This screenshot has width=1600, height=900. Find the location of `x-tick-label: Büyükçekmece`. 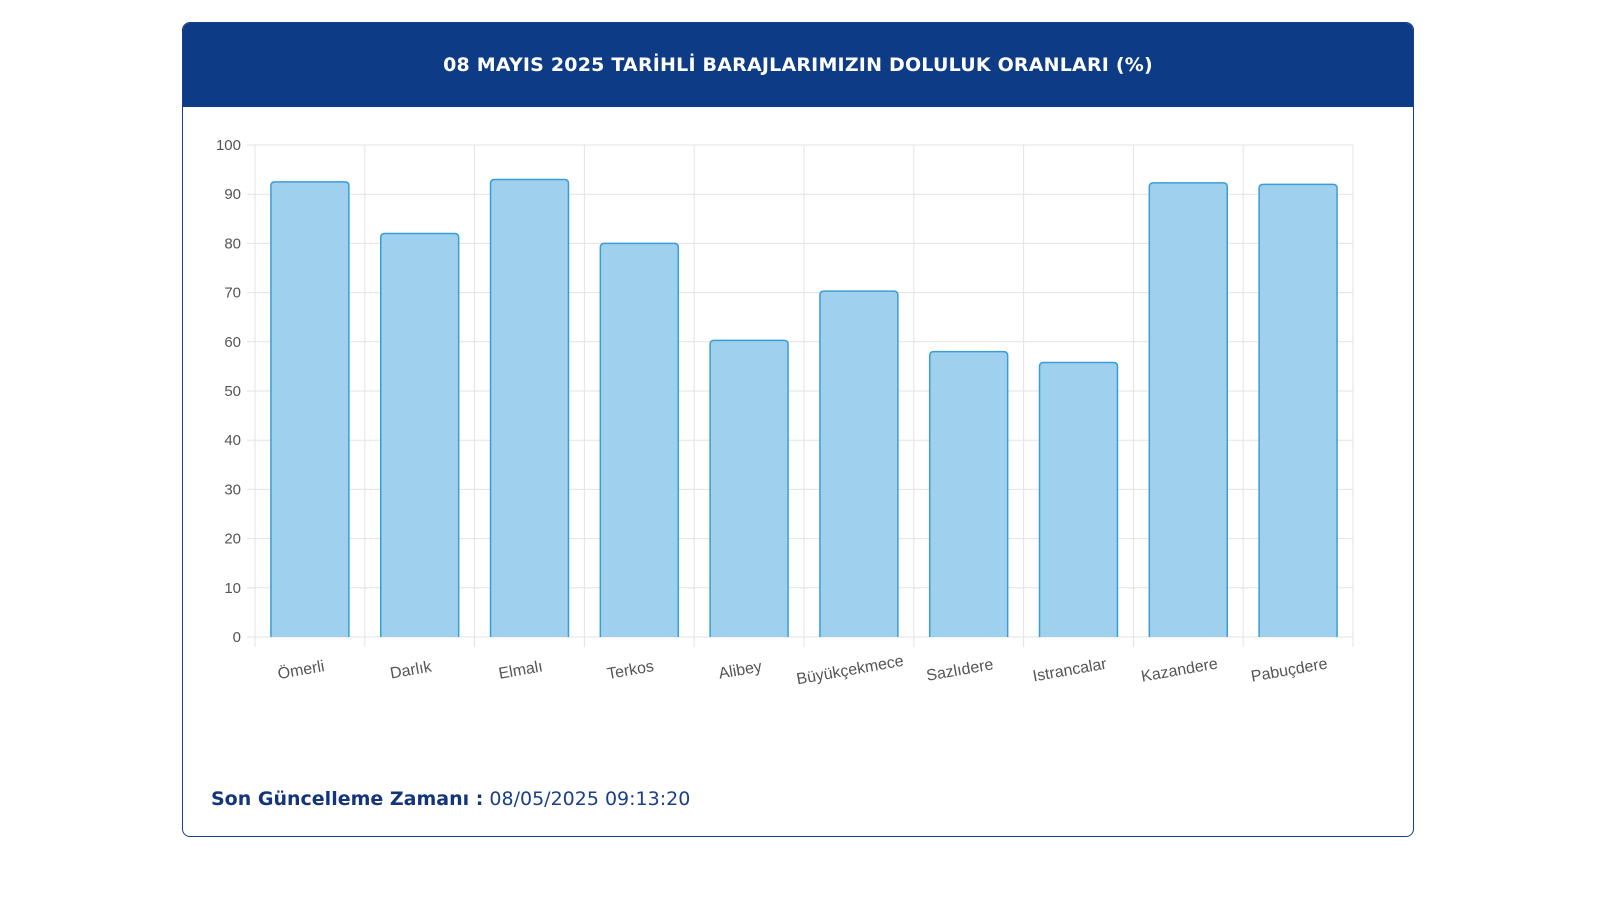

x-tick-label: Büyükçekmece is located at coordinates (850, 671).